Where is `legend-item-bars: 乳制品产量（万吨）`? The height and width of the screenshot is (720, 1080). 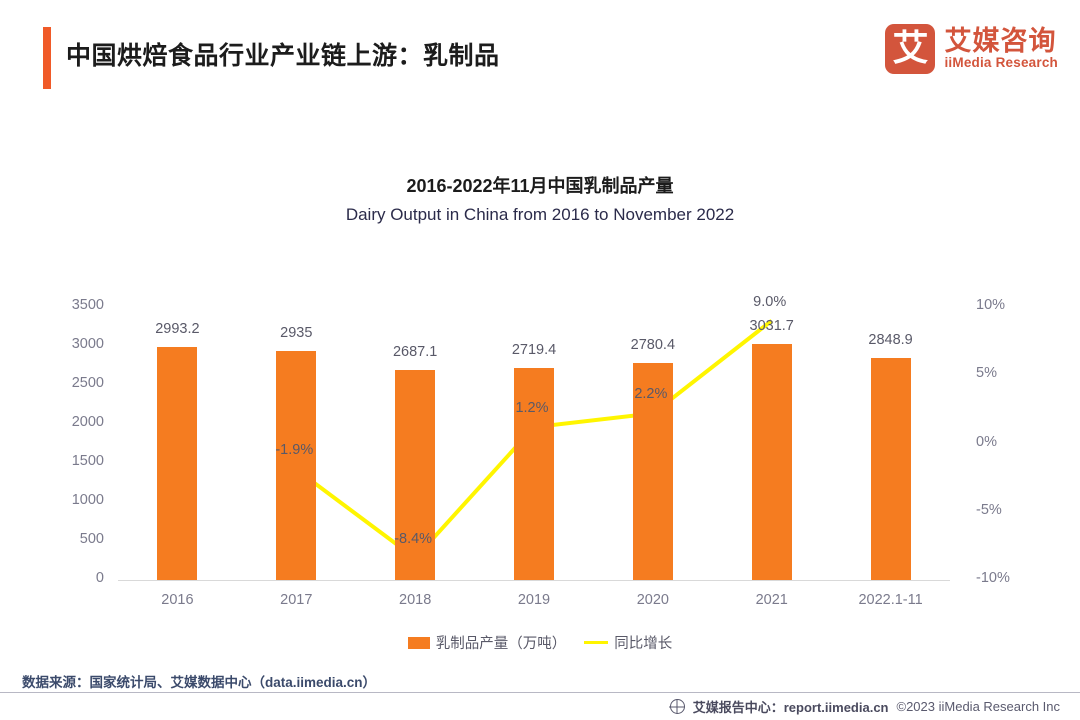
legend-item-bars: 乳制品产量（万吨） is located at coordinates (487, 642).